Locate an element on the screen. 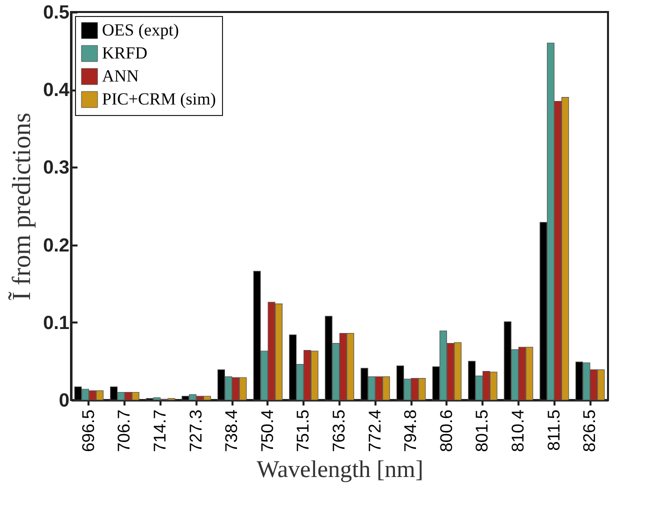 The width and height of the screenshot is (651, 507). legend-label: KRFD is located at coordinates (125, 53).